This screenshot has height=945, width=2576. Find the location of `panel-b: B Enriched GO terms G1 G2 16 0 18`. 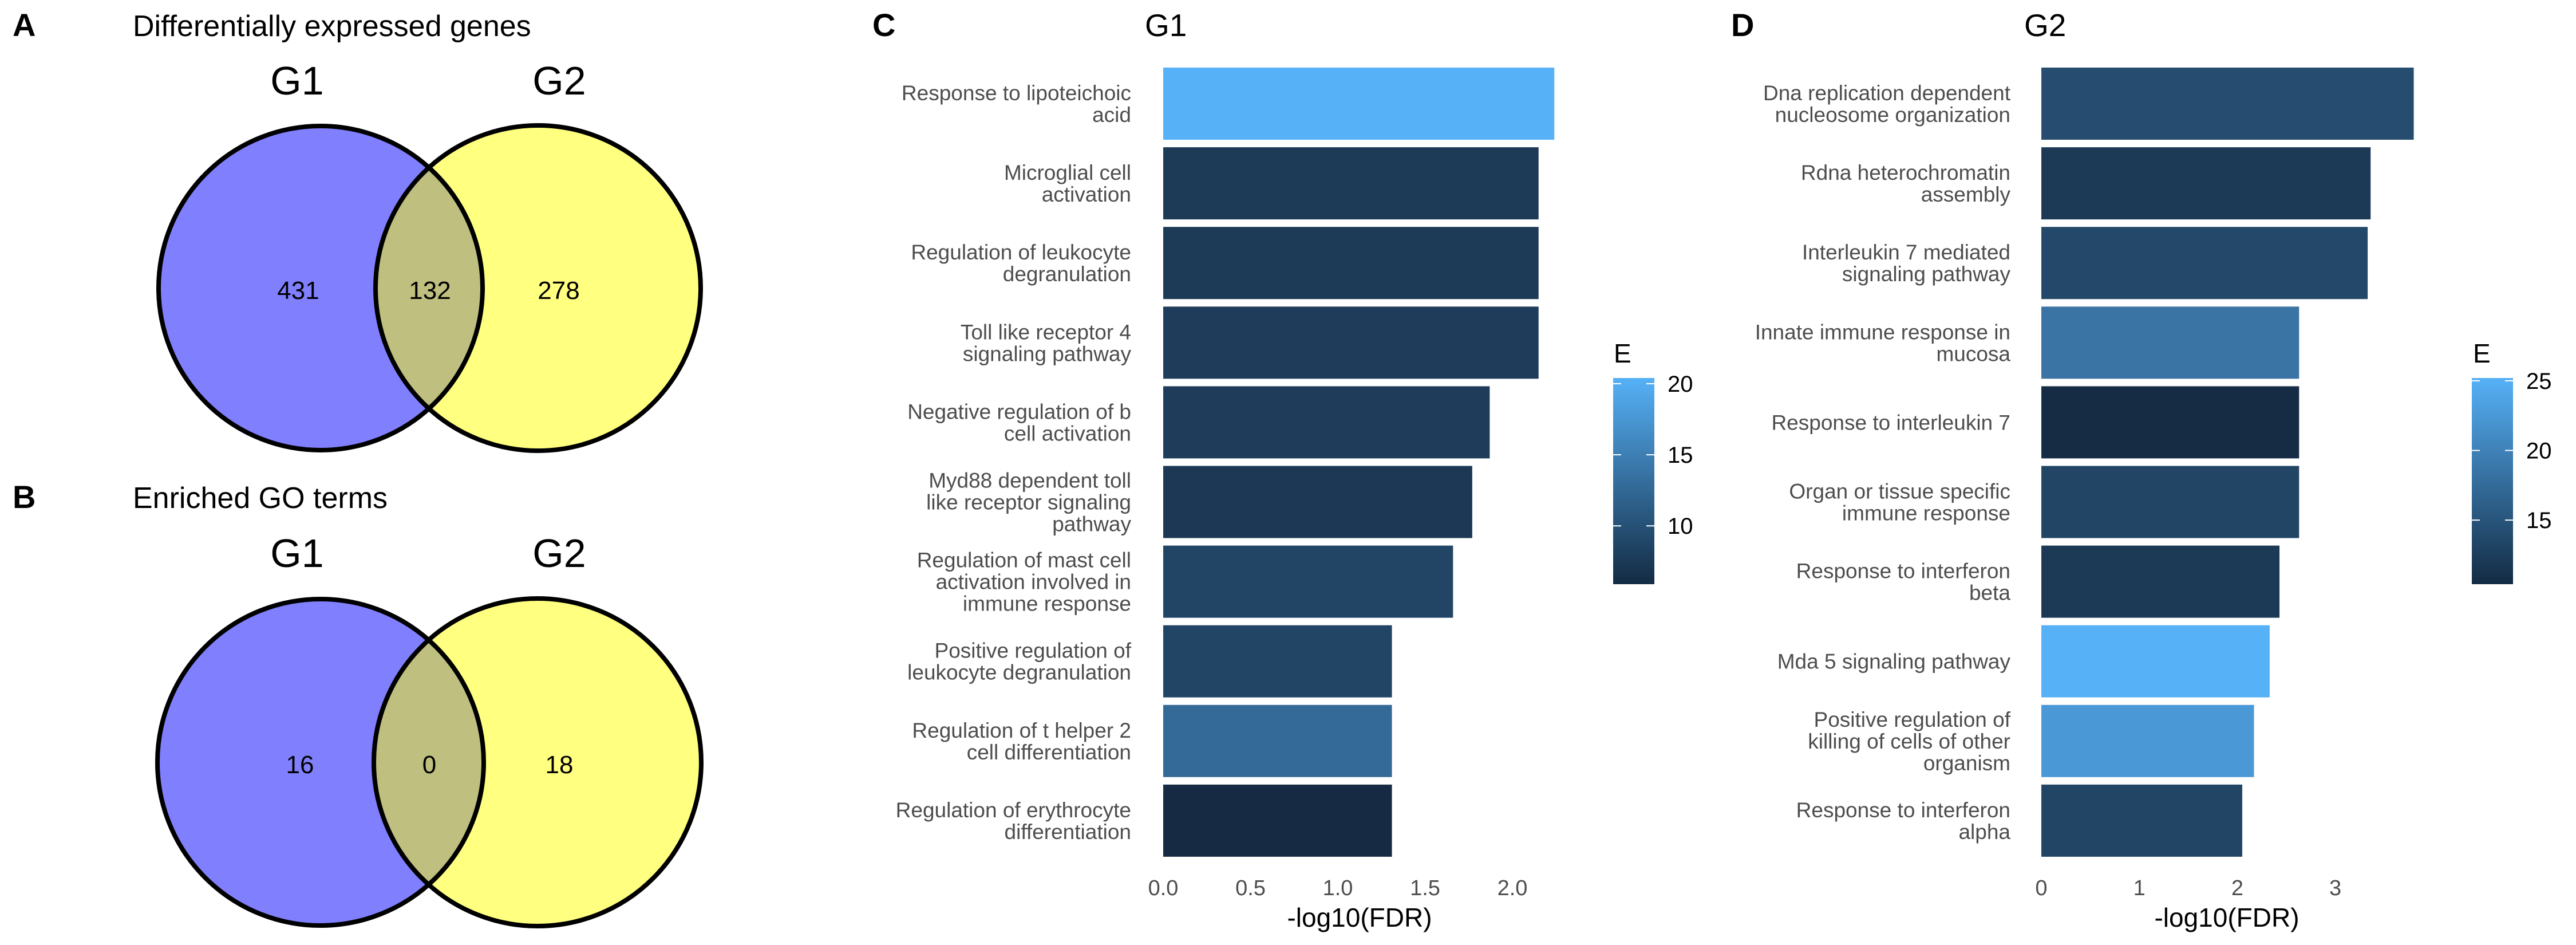

panel-b: B Enriched GO terms G1 G2 16 0 18 is located at coordinates (358, 703).